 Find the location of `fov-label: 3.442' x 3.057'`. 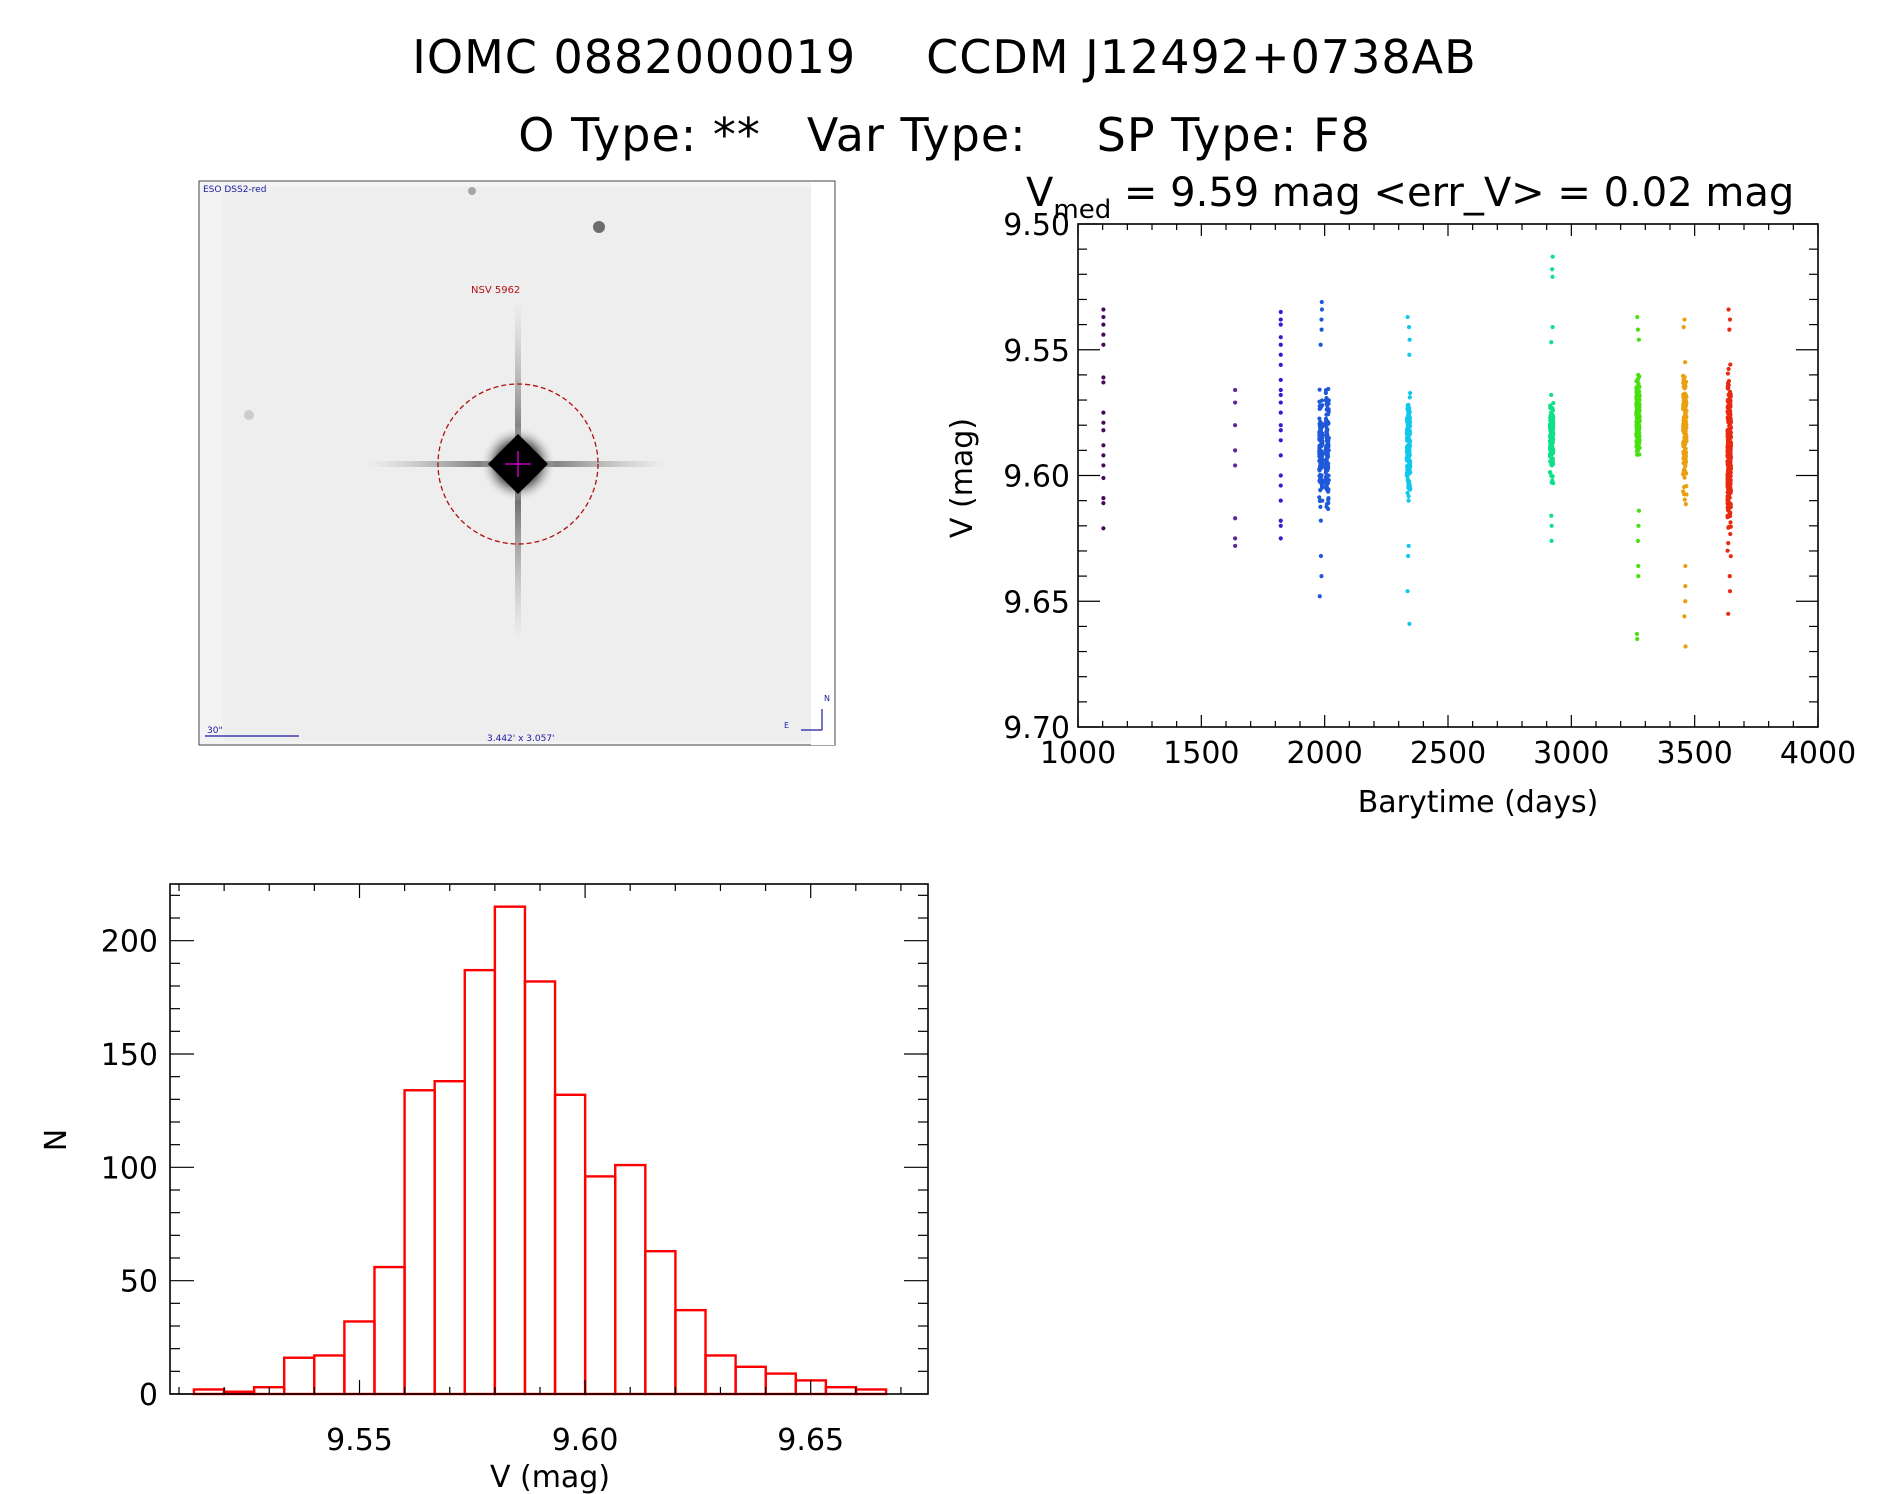

fov-label: 3.442' x 3.057' is located at coordinates (521, 739).